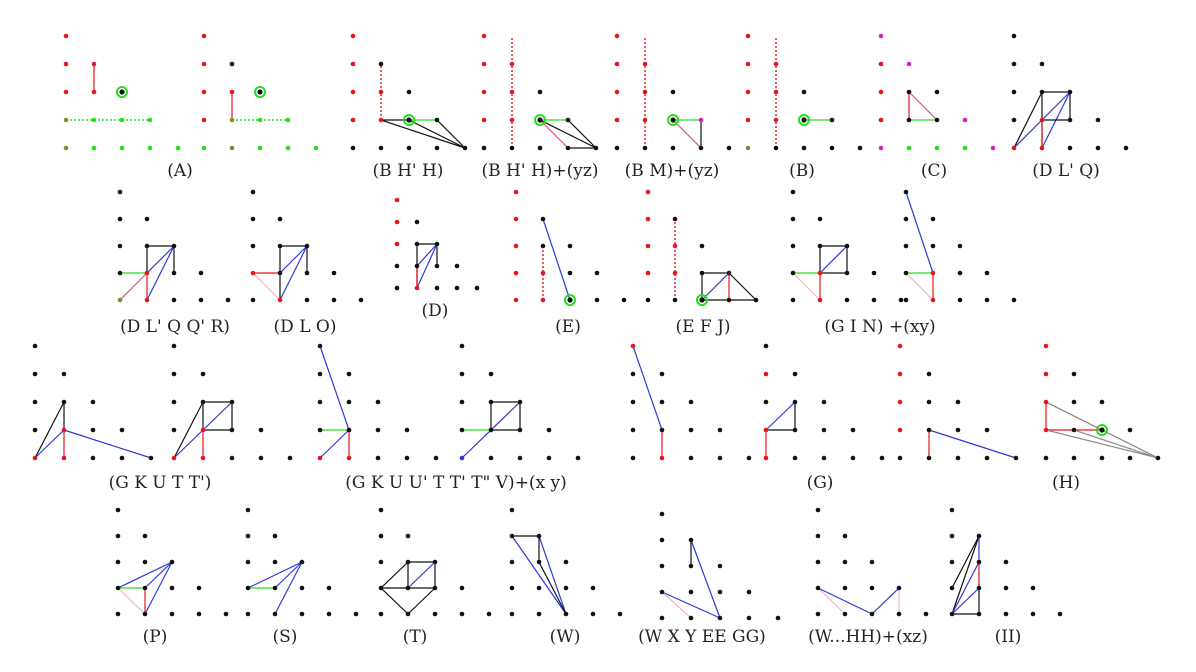 The height and width of the screenshot is (672, 1196). What do you see at coordinates (702, 637) in the screenshot?
I see `panel-caption: (W X Y EE GG)` at bounding box center [702, 637].